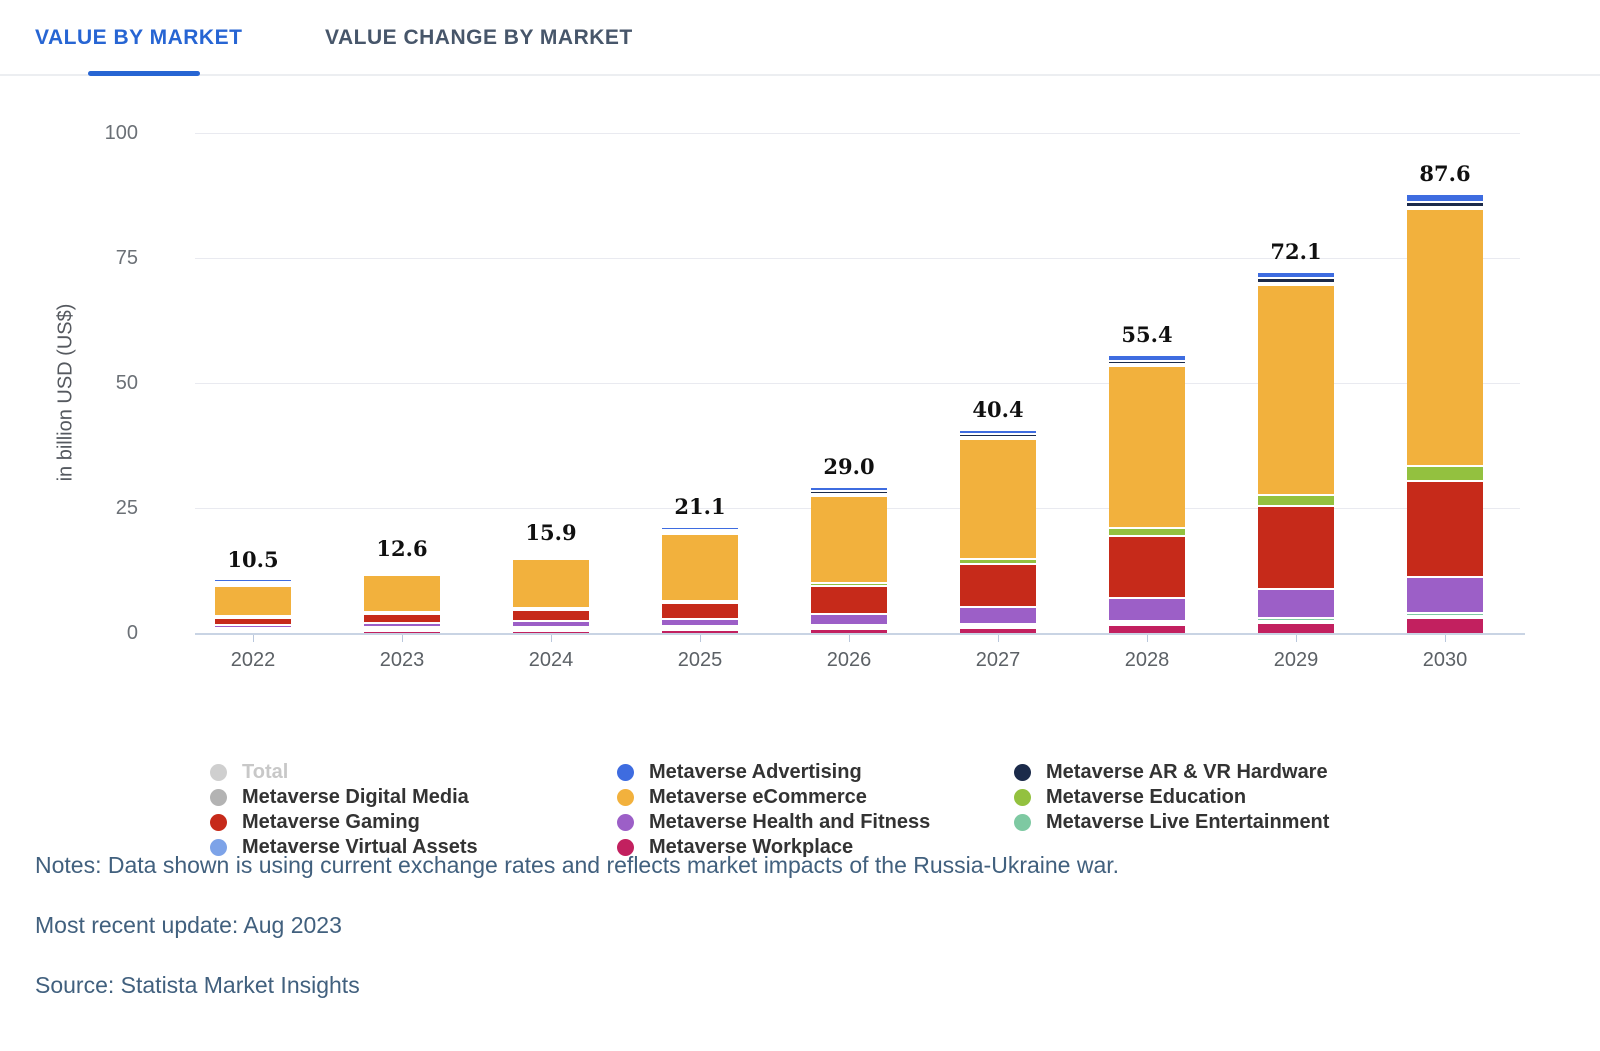 The image size is (1600, 1051). What do you see at coordinates (479, 38) in the screenshot?
I see `tab-value-change-by-market: VALUE CHANGE BY MARKET` at bounding box center [479, 38].